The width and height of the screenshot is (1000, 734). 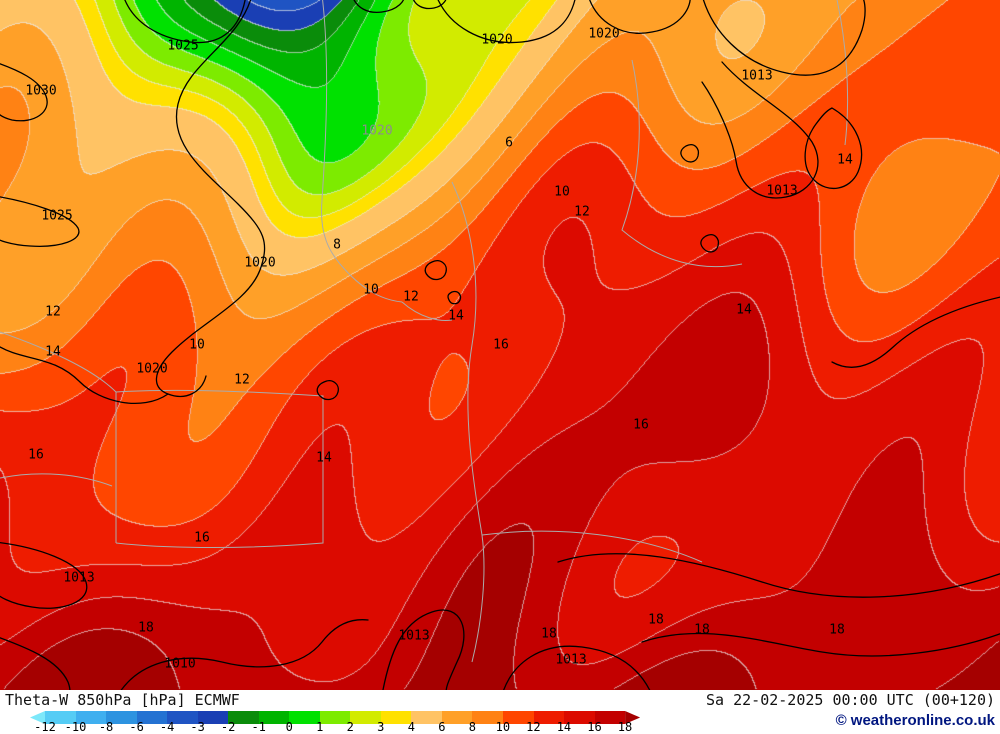 I want to click on scale-tick-label: 4, so click(x=411, y=727).